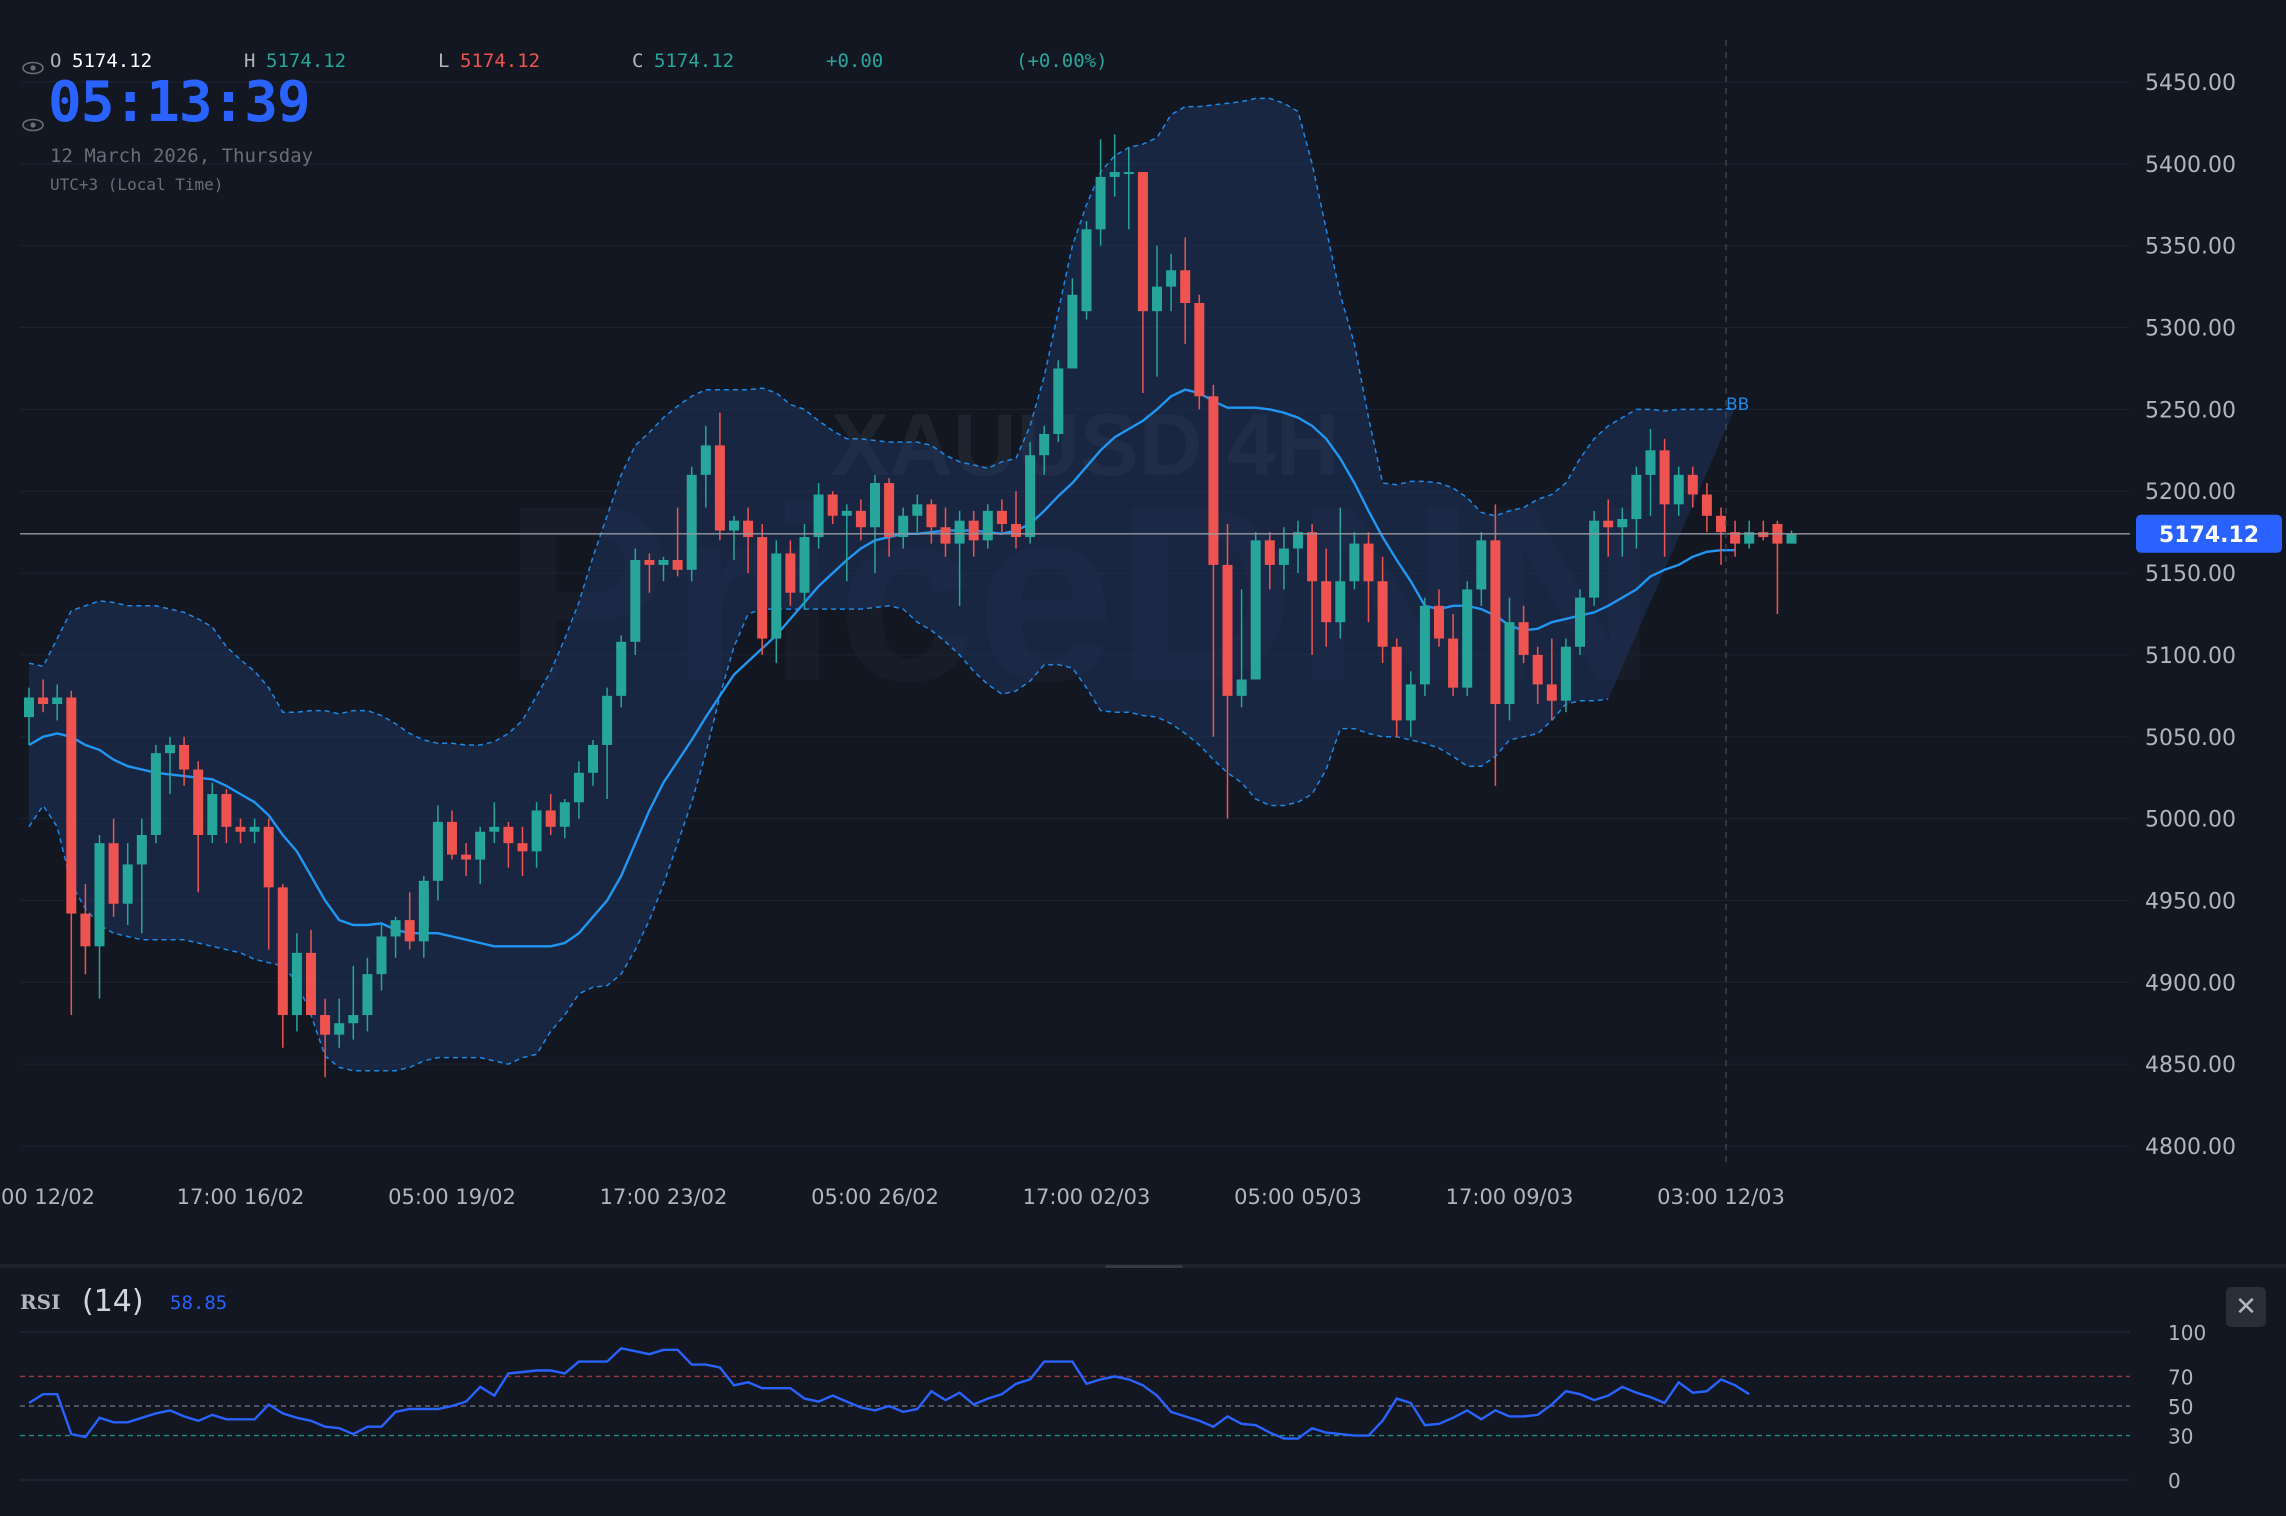  I want to click on last-price-tag, so click(2209, 533).